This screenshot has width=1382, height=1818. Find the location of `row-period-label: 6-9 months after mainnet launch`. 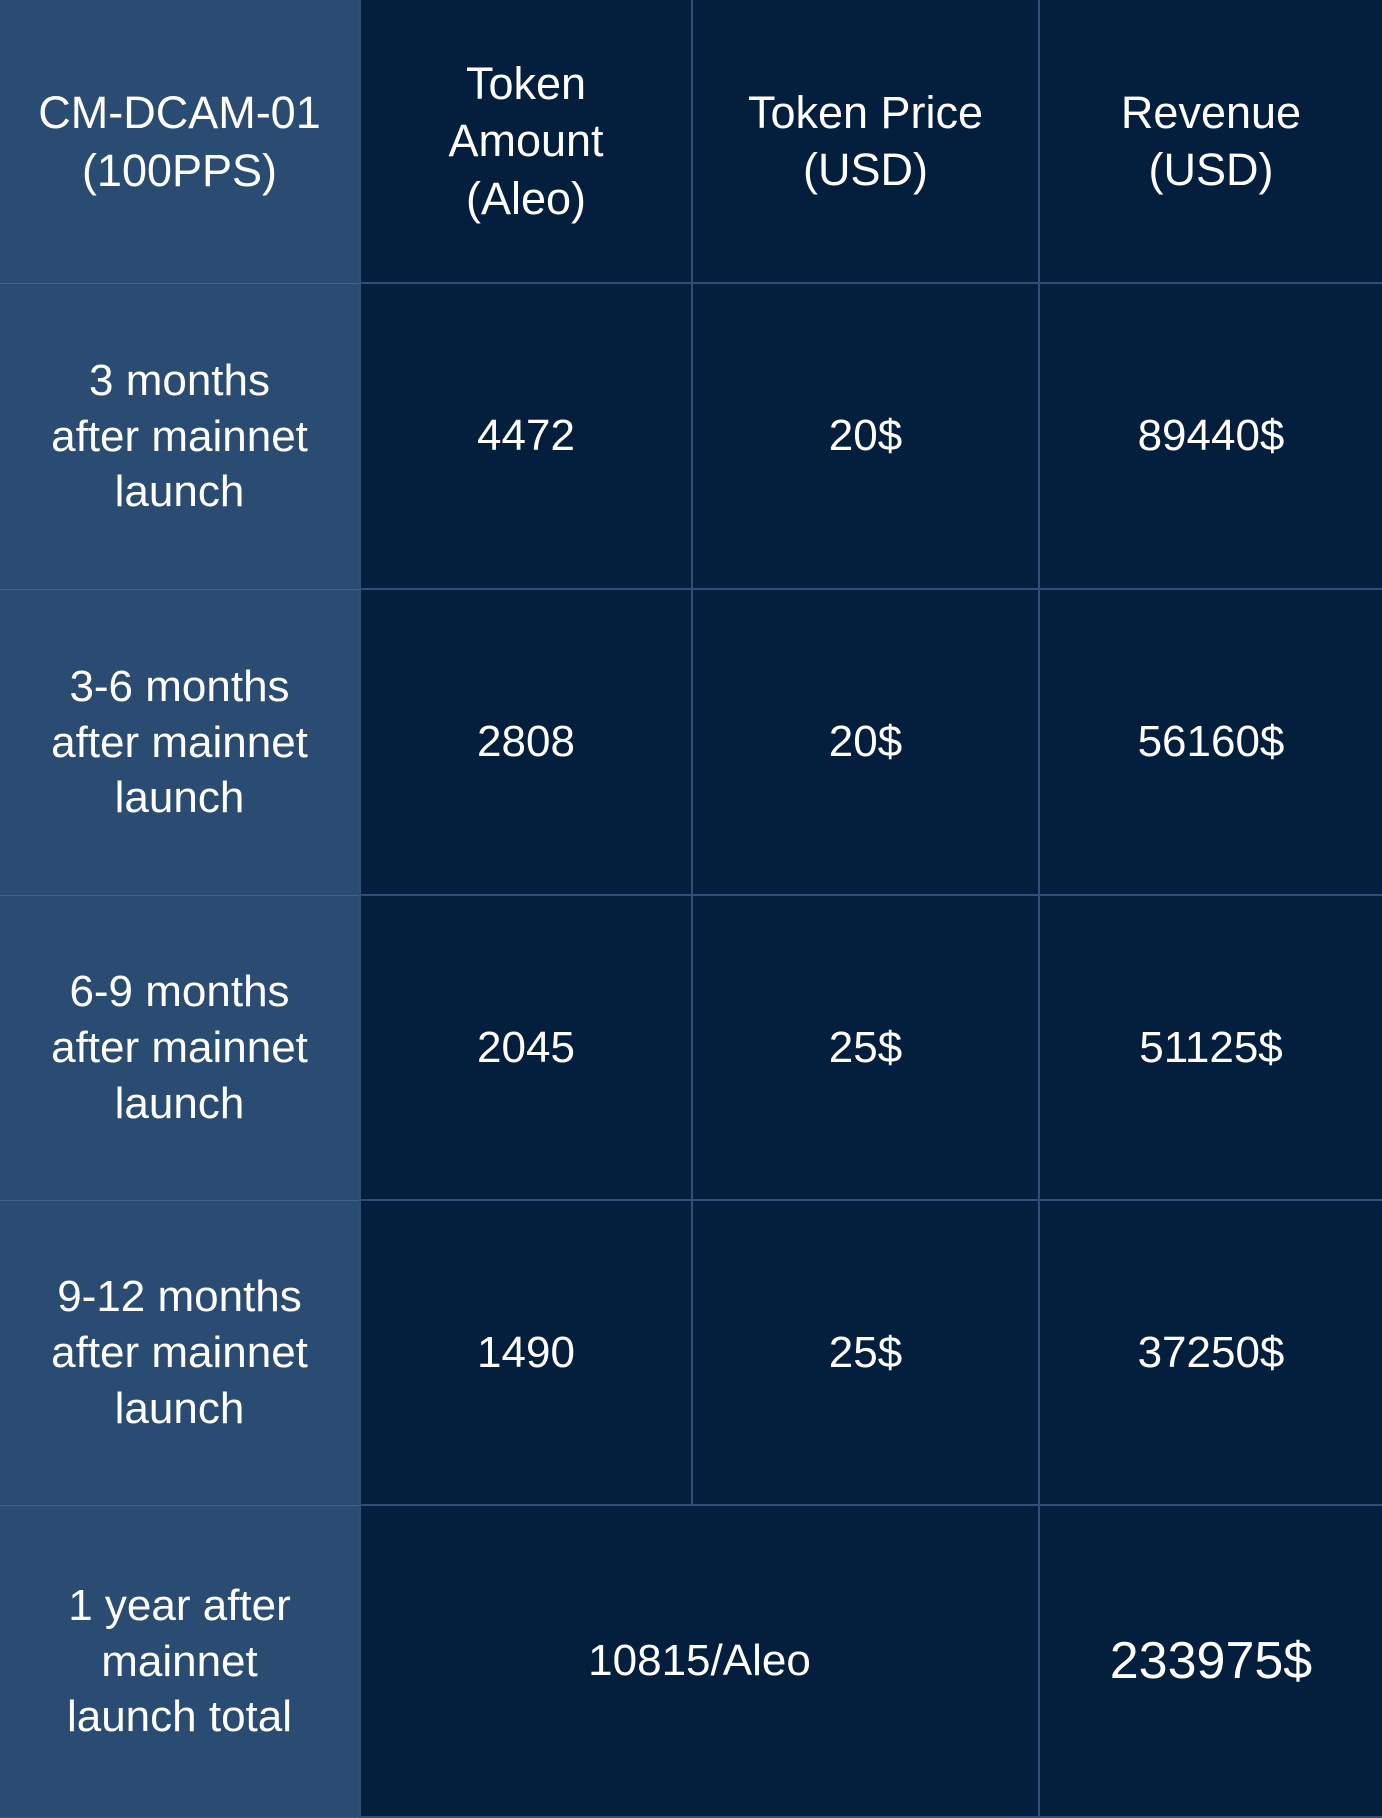

row-period-label: 6-9 months after mainnet launch is located at coordinates (179, 1048).